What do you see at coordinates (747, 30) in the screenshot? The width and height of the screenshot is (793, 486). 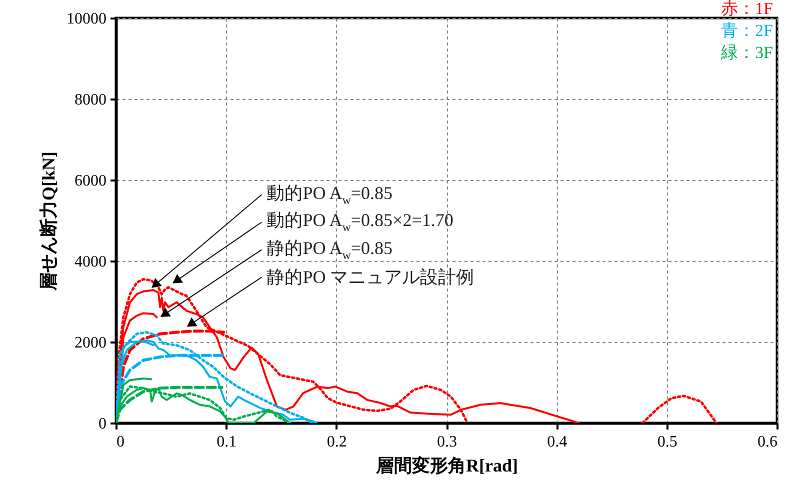 I see `text: 青：2F` at bounding box center [747, 30].